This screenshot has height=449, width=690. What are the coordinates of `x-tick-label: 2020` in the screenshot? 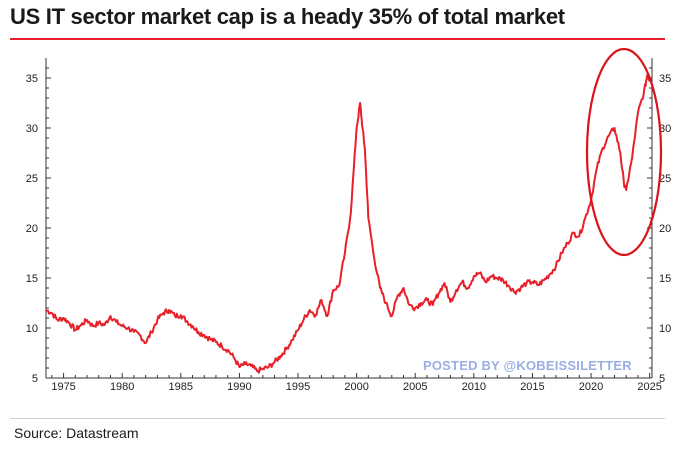 It's located at (591, 387).